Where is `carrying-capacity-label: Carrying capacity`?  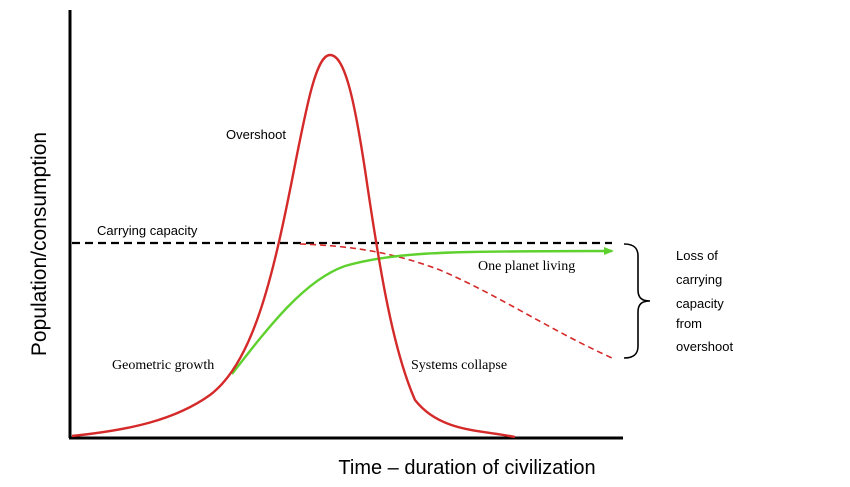
carrying-capacity-label: Carrying capacity is located at coordinates (147, 230).